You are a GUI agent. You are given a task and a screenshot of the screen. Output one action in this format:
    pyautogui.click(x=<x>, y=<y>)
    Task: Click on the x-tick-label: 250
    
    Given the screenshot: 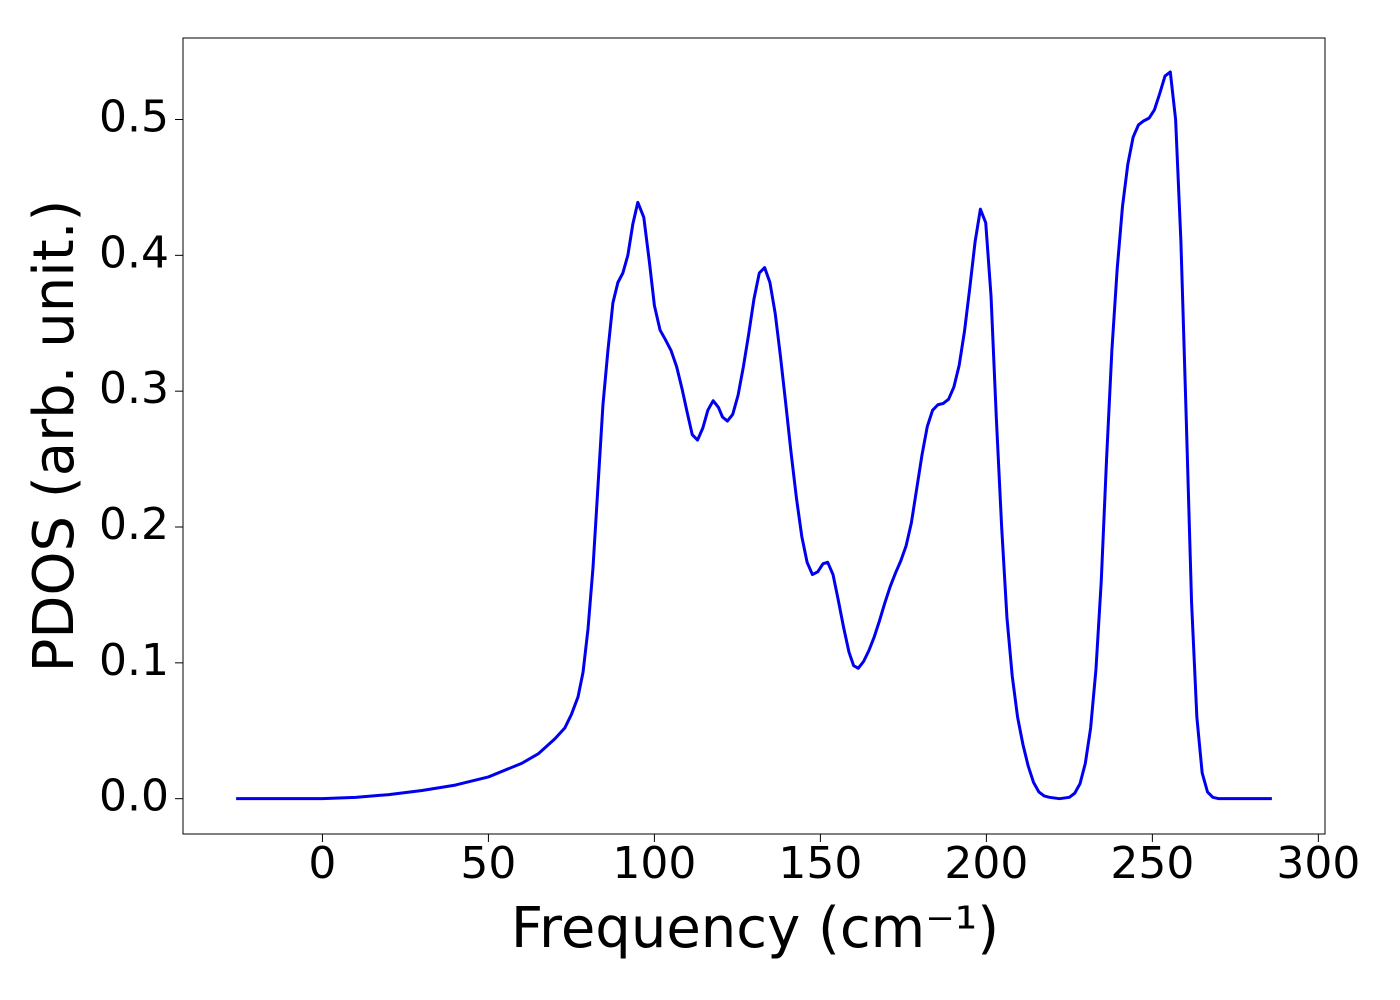 What is the action you would take?
    pyautogui.click(x=1152, y=863)
    